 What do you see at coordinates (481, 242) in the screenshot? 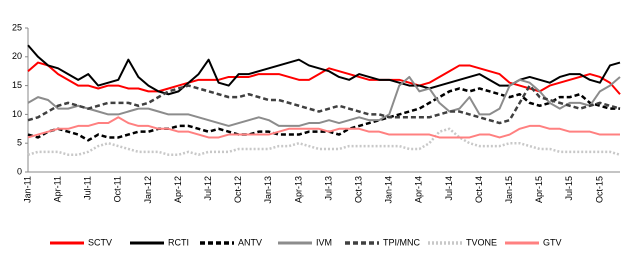
I see `legend-label: TVONE` at bounding box center [481, 242].